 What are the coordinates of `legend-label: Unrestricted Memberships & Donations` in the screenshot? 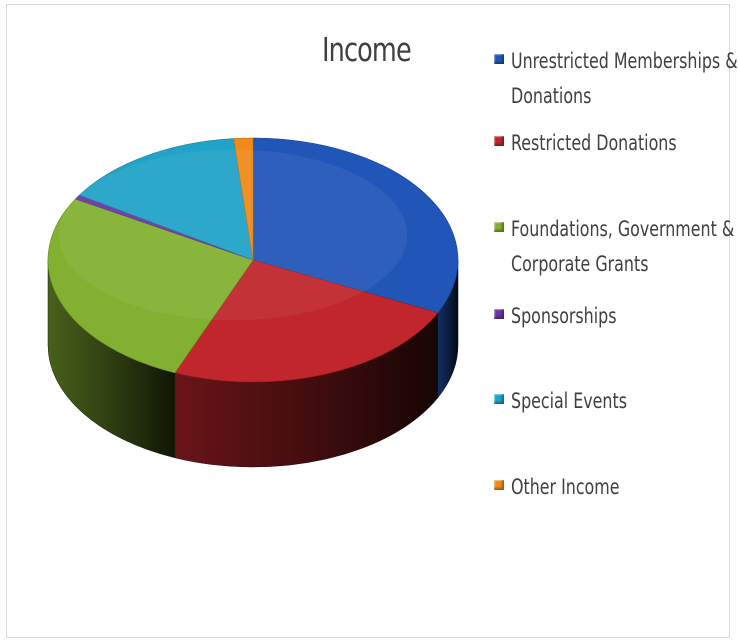 It's located at (624, 78).